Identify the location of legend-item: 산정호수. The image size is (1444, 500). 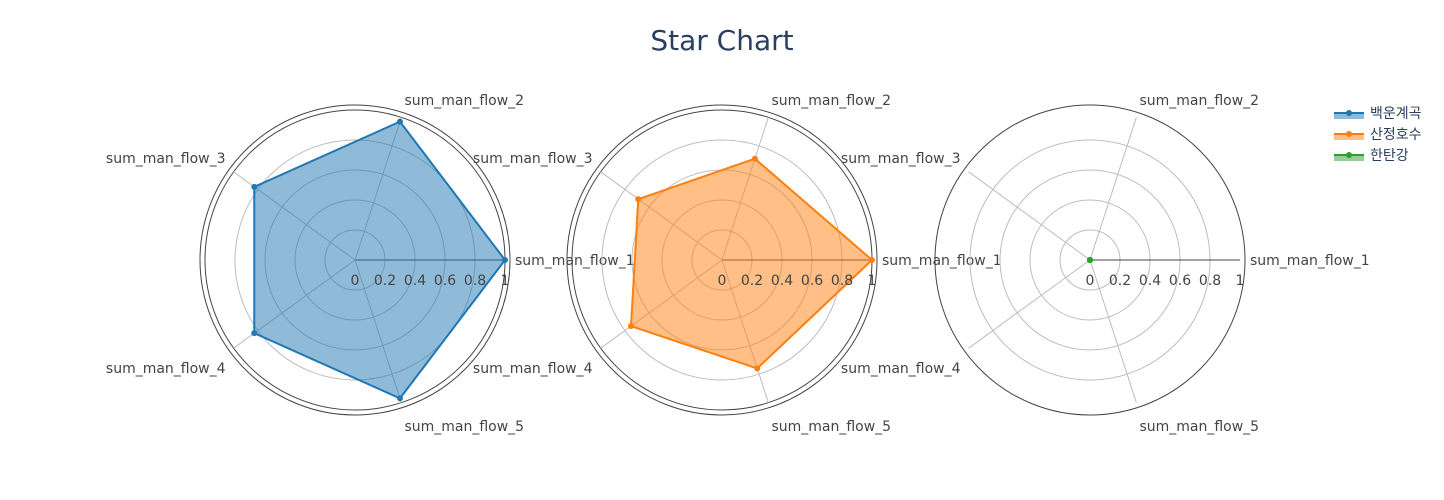
(1378, 135).